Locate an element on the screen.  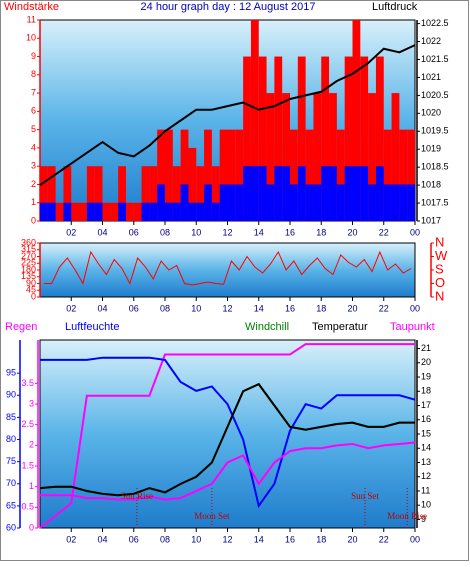
y2-tick-label: 12 is located at coordinates (426, 476).